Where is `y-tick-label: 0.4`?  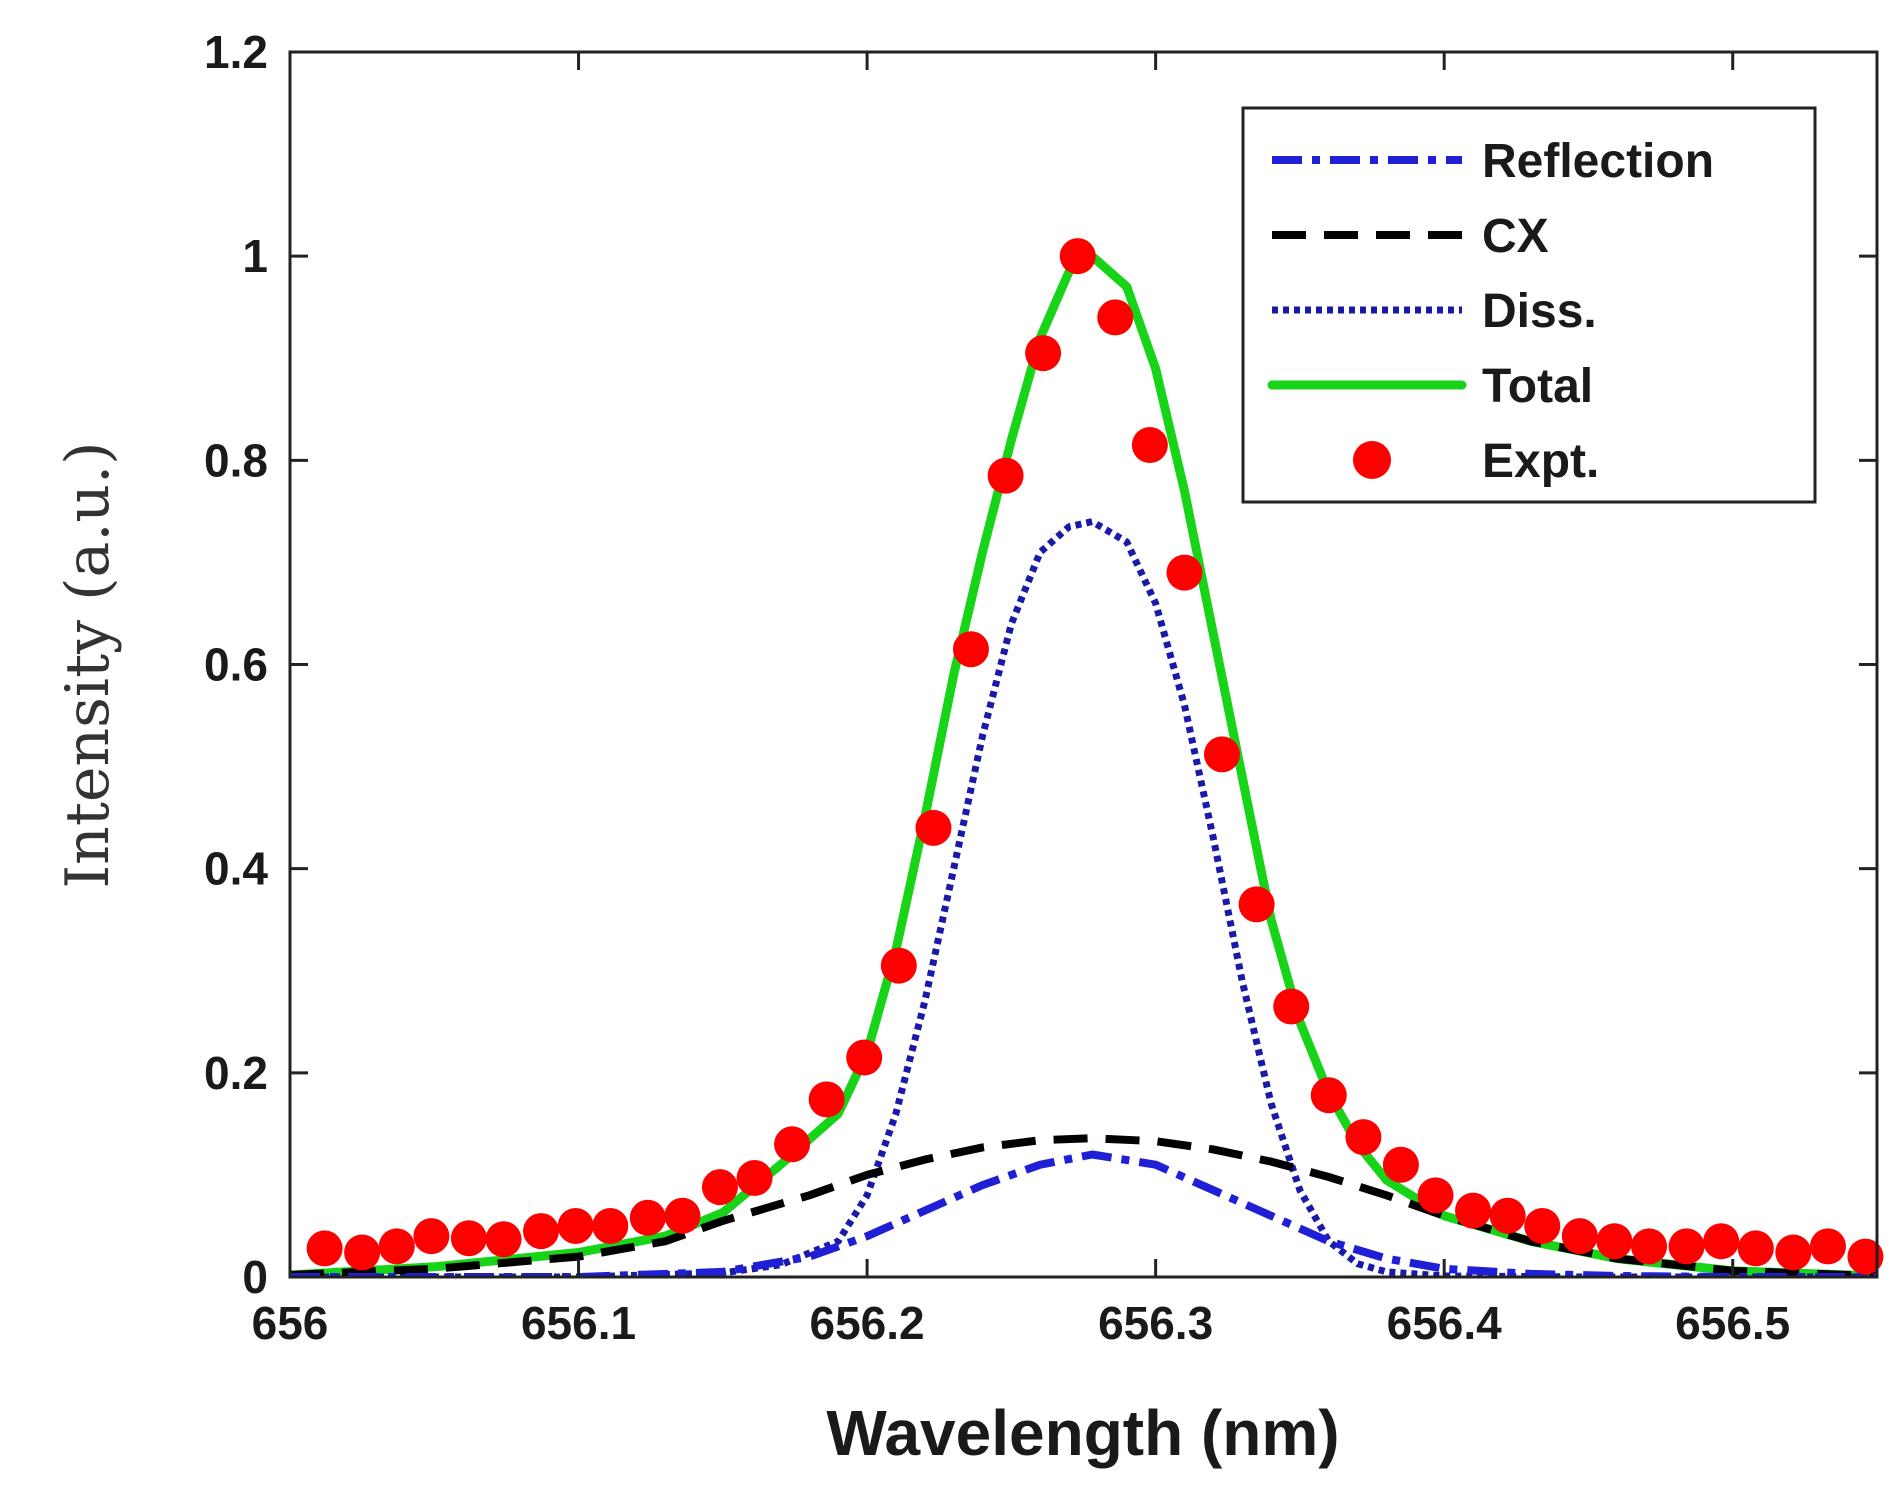 y-tick-label: 0.4 is located at coordinates (236, 869).